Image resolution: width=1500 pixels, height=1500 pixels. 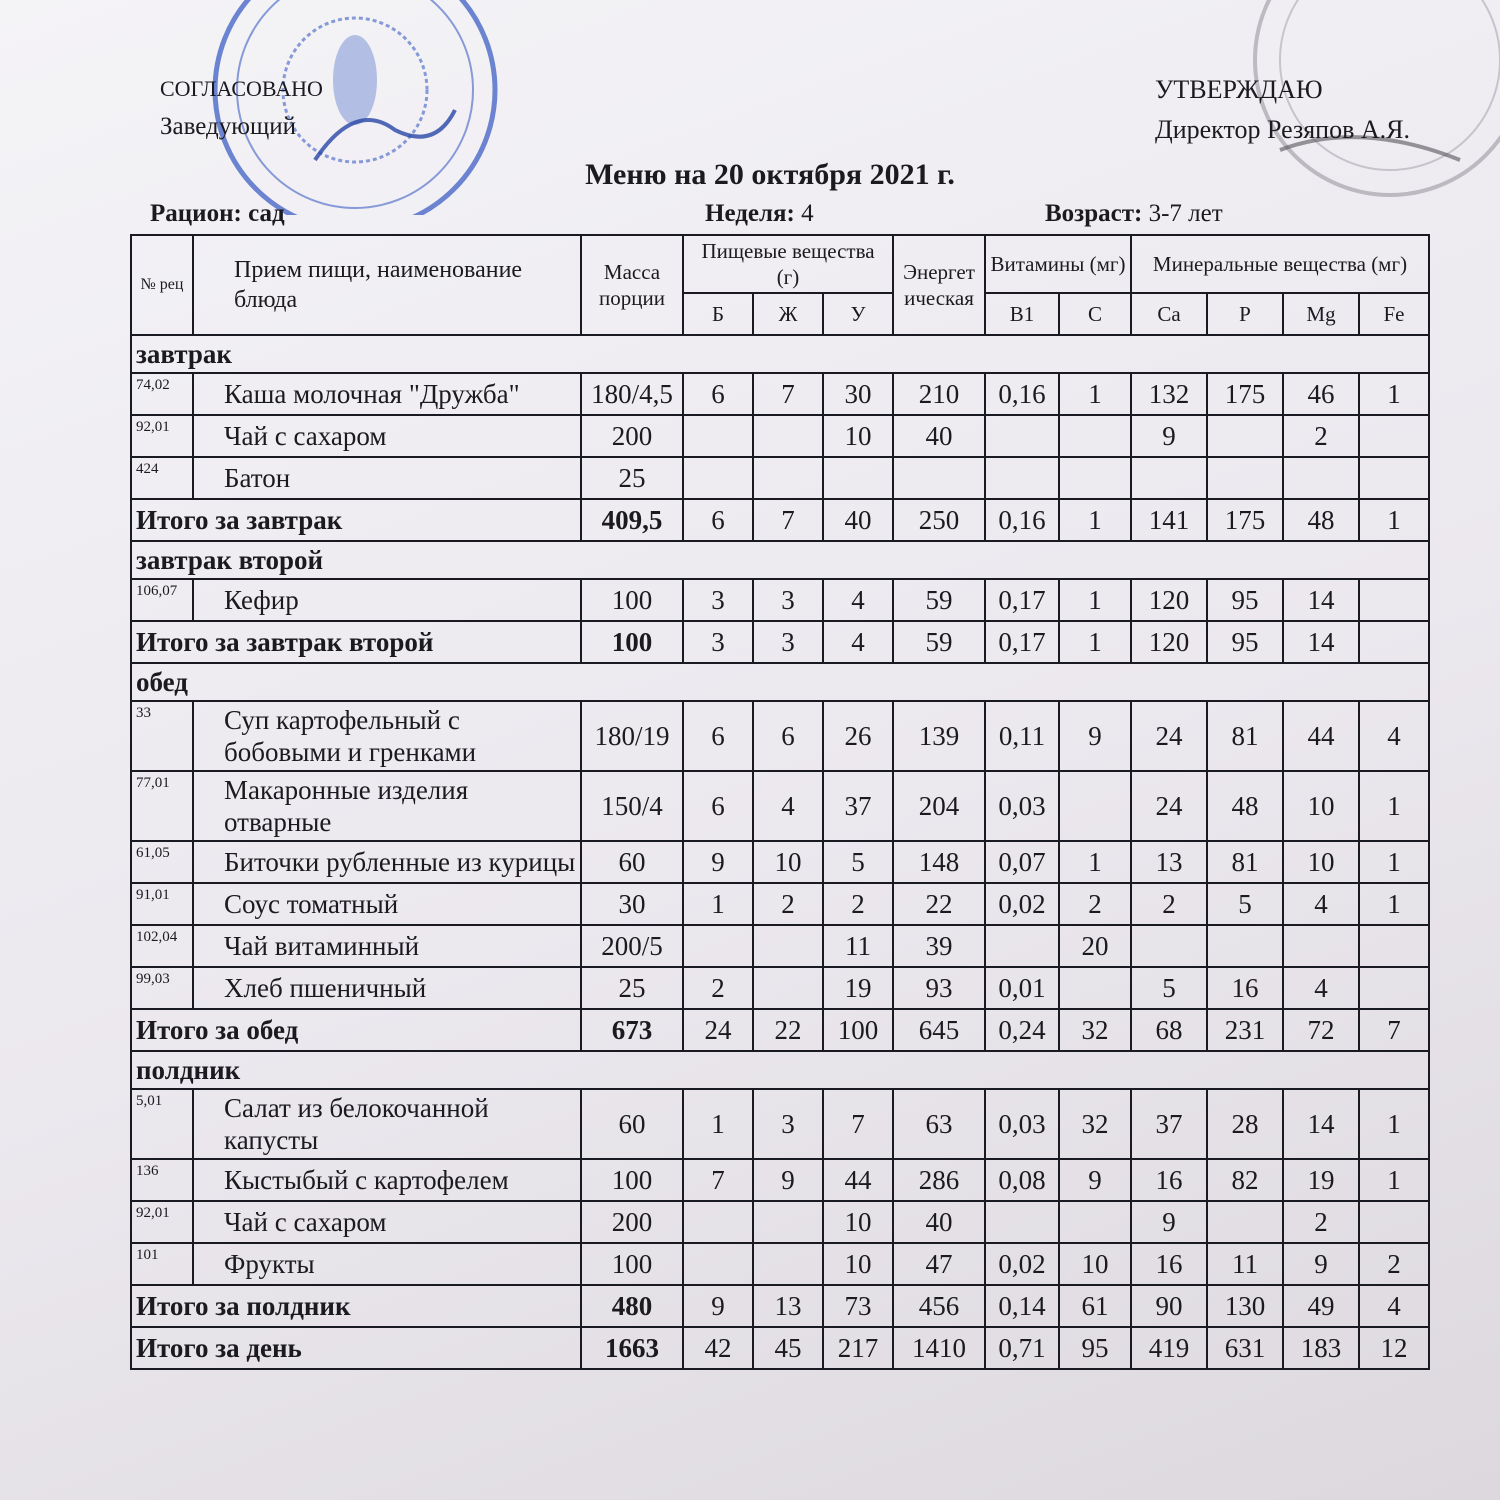 What do you see at coordinates (356, 1030) in the screenshot?
I see `subtotal-label: Итого за обед` at bounding box center [356, 1030].